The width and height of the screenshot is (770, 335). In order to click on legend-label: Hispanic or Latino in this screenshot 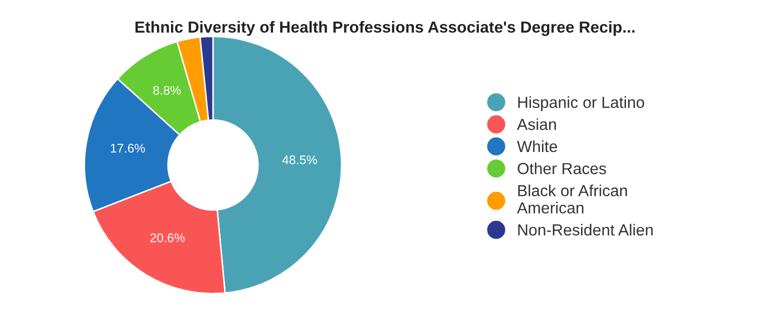, I will do `click(581, 104)`.